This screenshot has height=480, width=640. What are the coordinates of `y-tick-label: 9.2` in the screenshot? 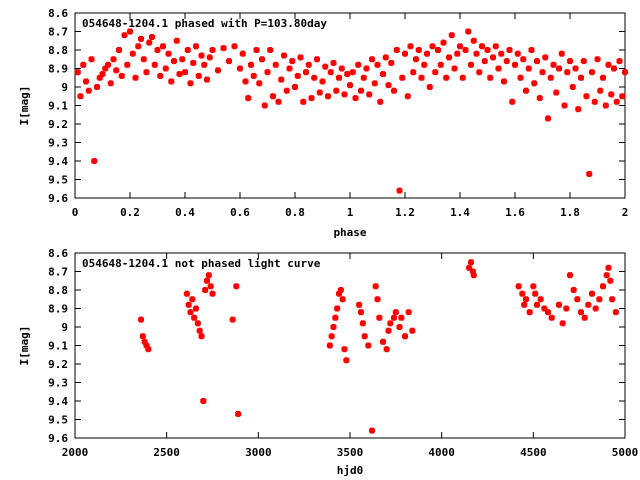 It's located at (58, 364).